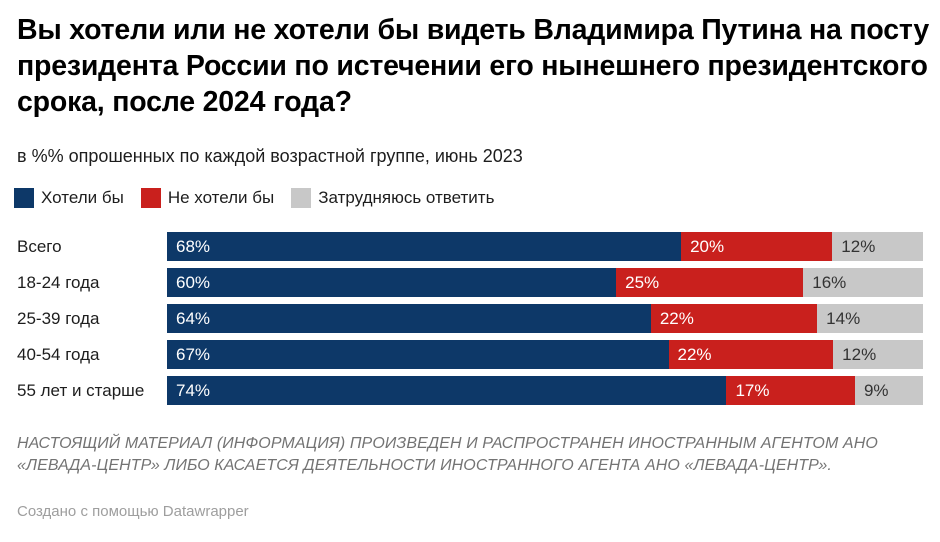  I want to click on bar-track: 74% 17% 9%, so click(545, 390).